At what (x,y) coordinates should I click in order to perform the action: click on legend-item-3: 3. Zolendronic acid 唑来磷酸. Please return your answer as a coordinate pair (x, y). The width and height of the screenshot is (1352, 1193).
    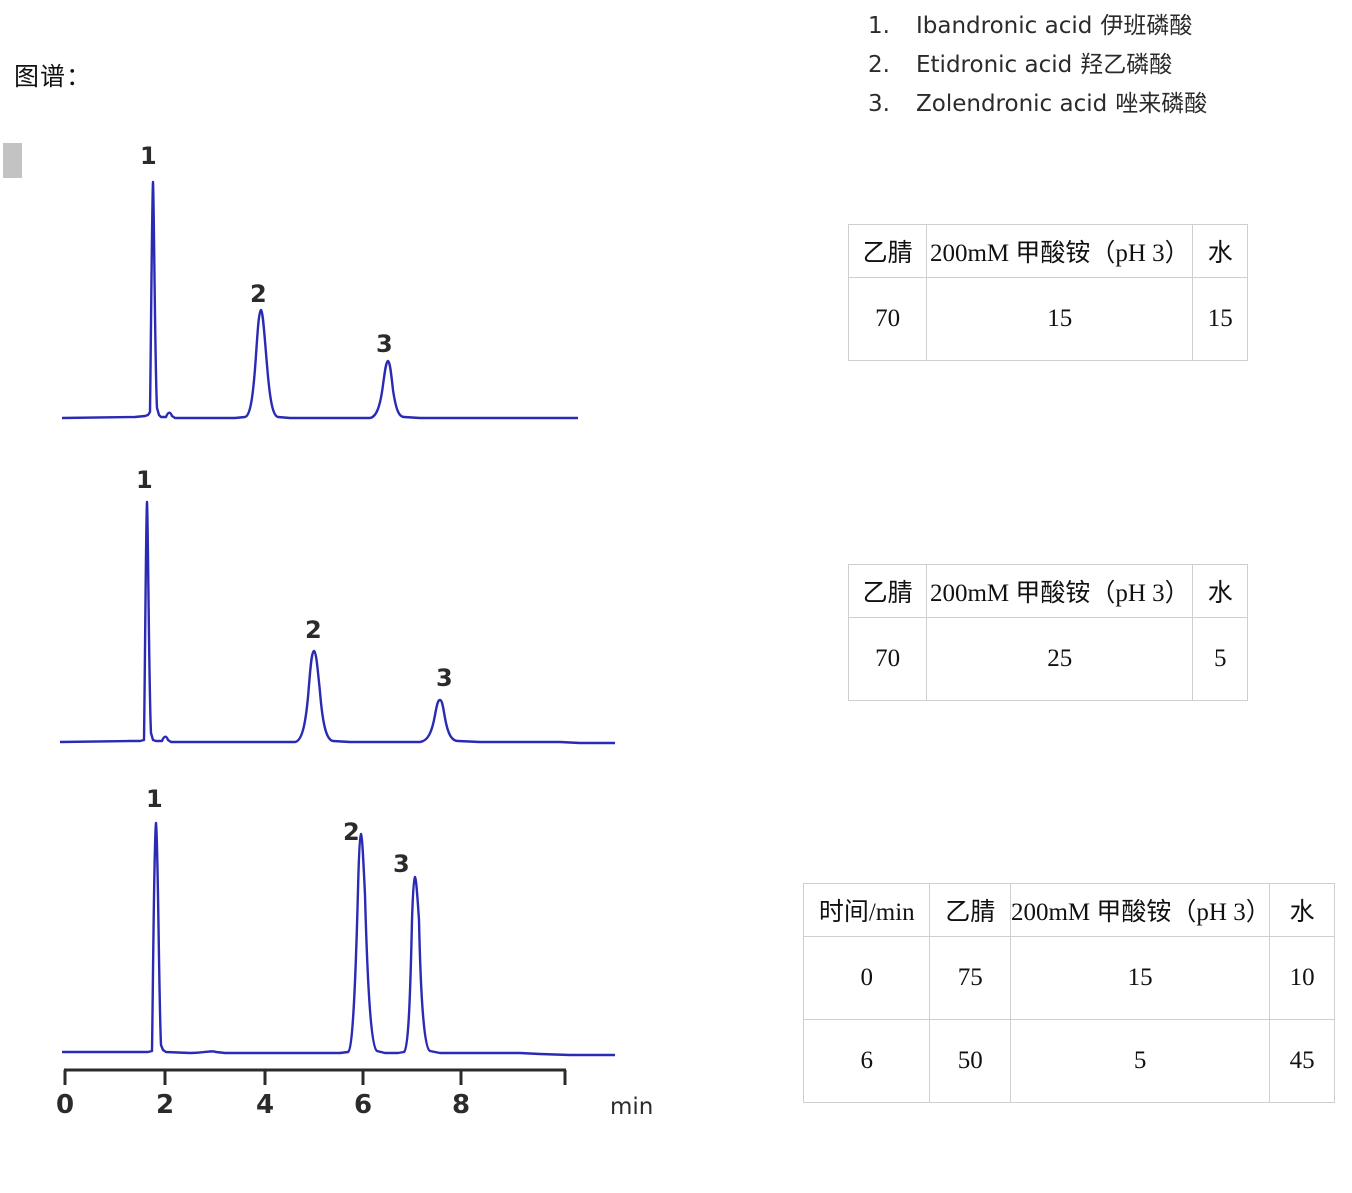
    Looking at the image, I should click on (1098, 101).